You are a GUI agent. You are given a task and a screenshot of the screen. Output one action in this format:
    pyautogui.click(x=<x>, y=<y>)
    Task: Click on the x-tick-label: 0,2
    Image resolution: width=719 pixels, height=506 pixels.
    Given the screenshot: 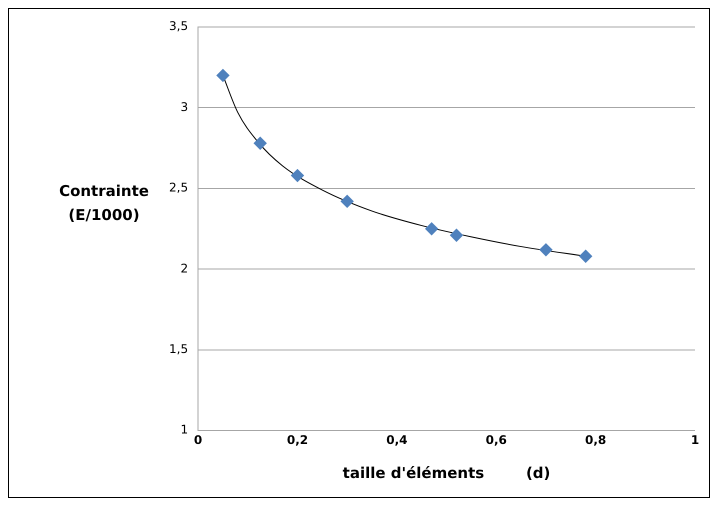 What is the action you would take?
    pyautogui.click(x=297, y=439)
    